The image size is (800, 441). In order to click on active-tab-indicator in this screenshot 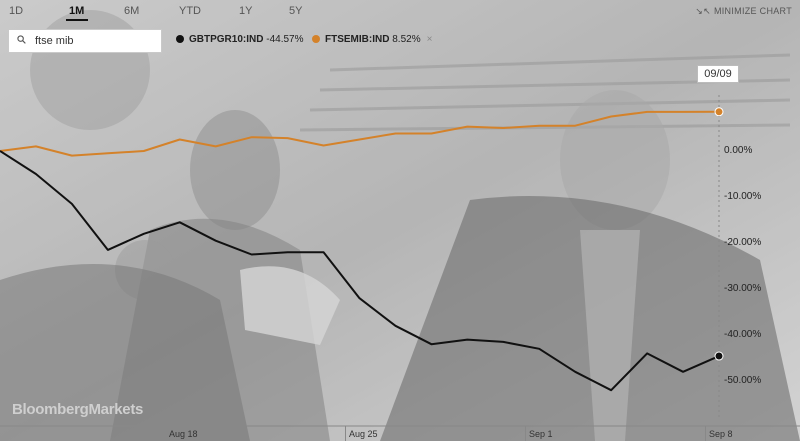, I will do `click(77, 20)`.